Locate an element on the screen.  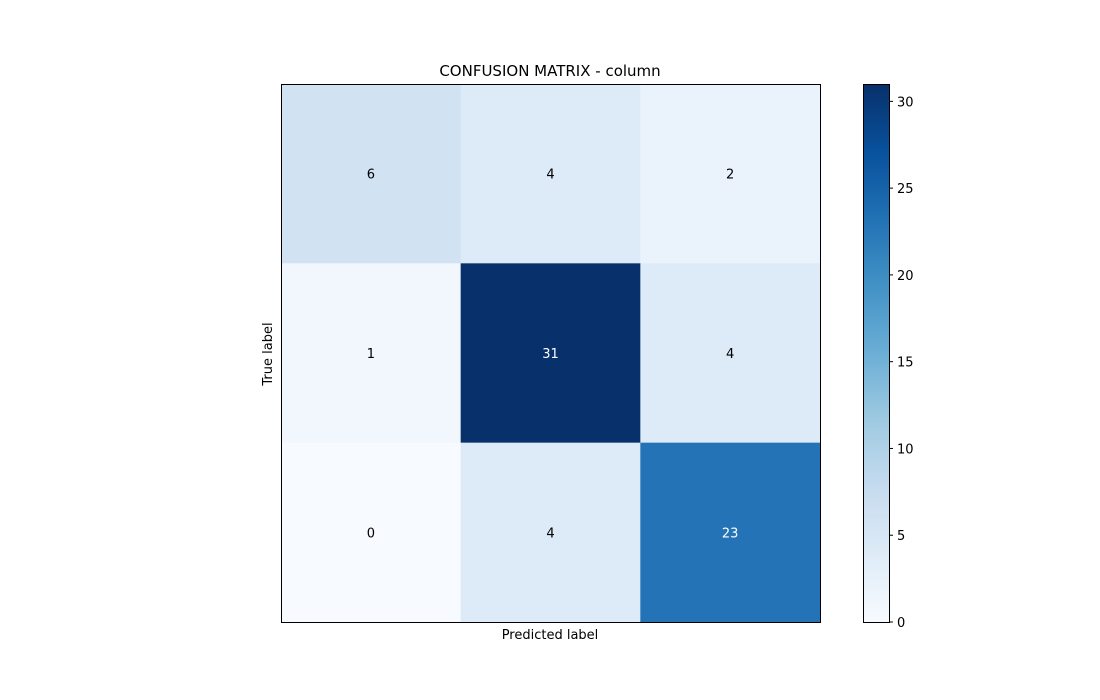
colorbar-tick-label: 10 is located at coordinates (905, 449).